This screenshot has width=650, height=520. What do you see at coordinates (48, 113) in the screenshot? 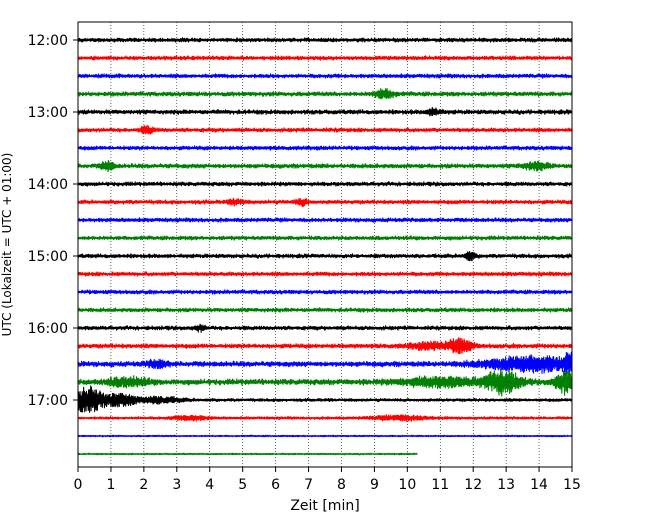
I see `y-tick-label: 13:00` at bounding box center [48, 113].